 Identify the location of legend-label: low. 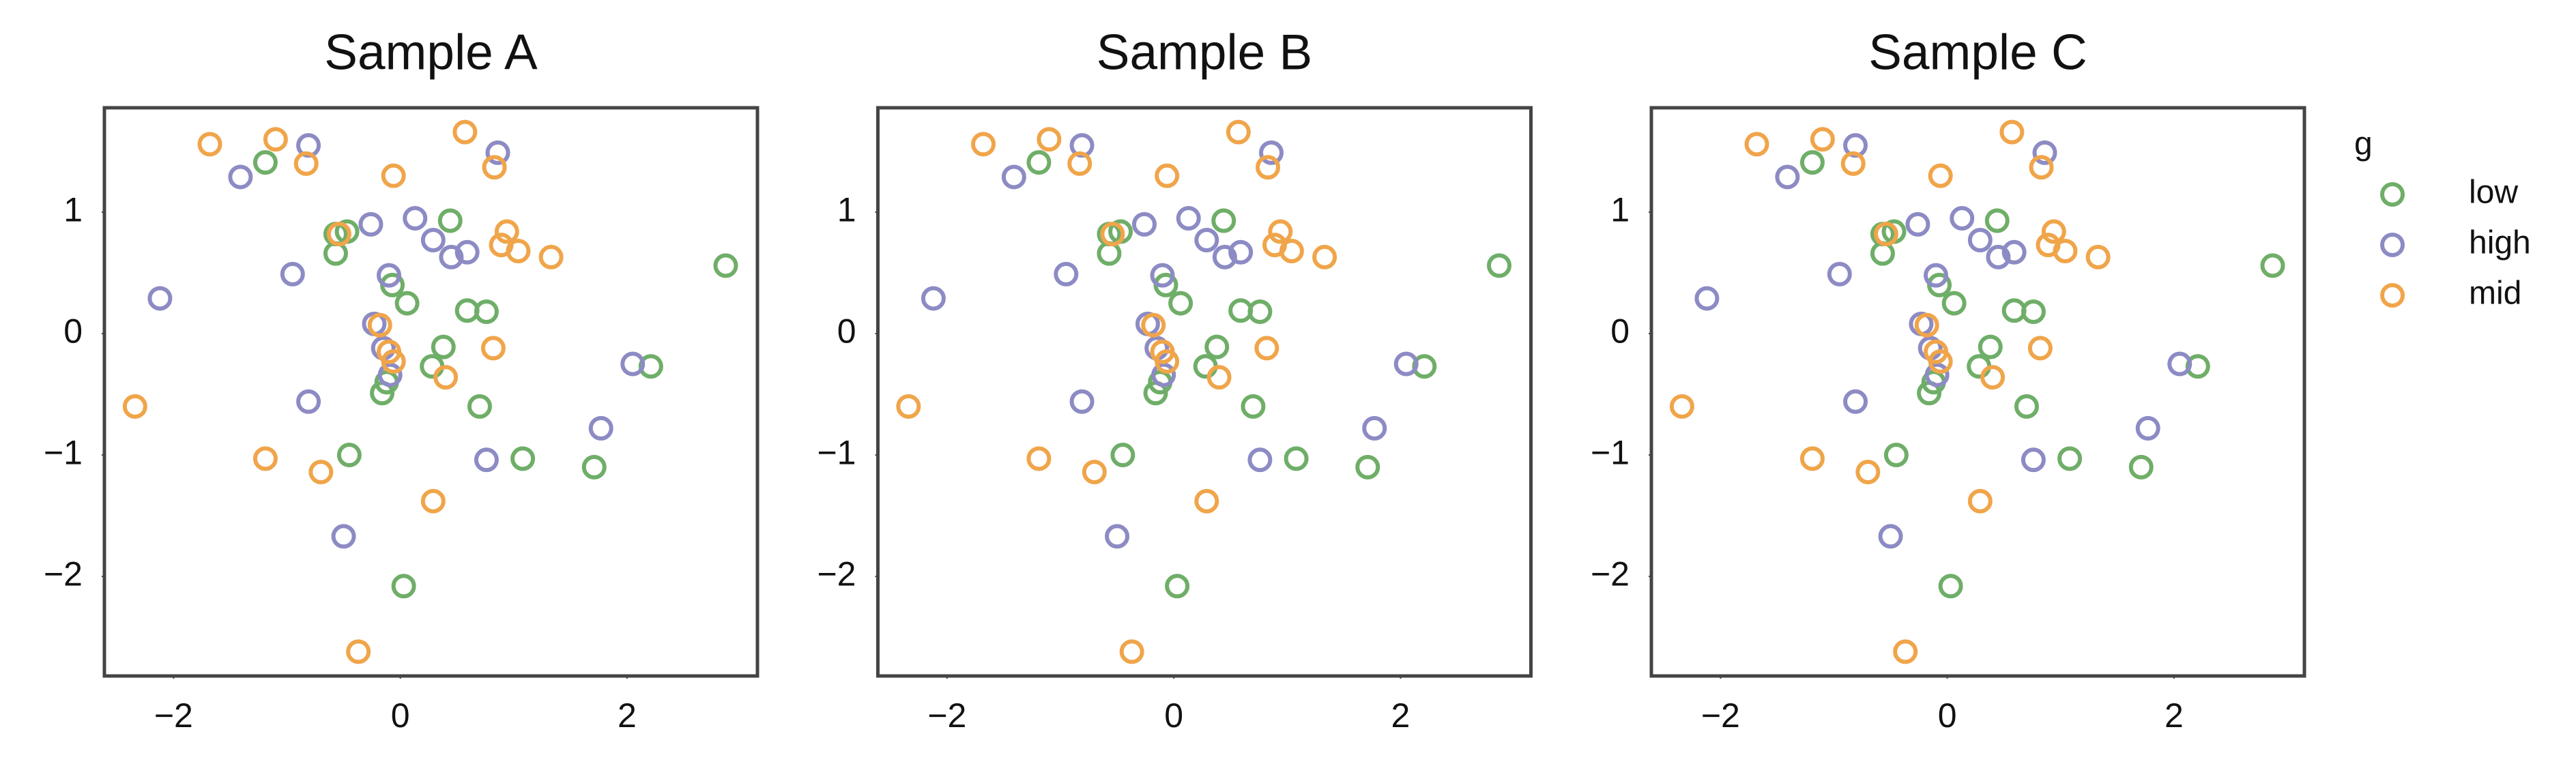
(2493, 193).